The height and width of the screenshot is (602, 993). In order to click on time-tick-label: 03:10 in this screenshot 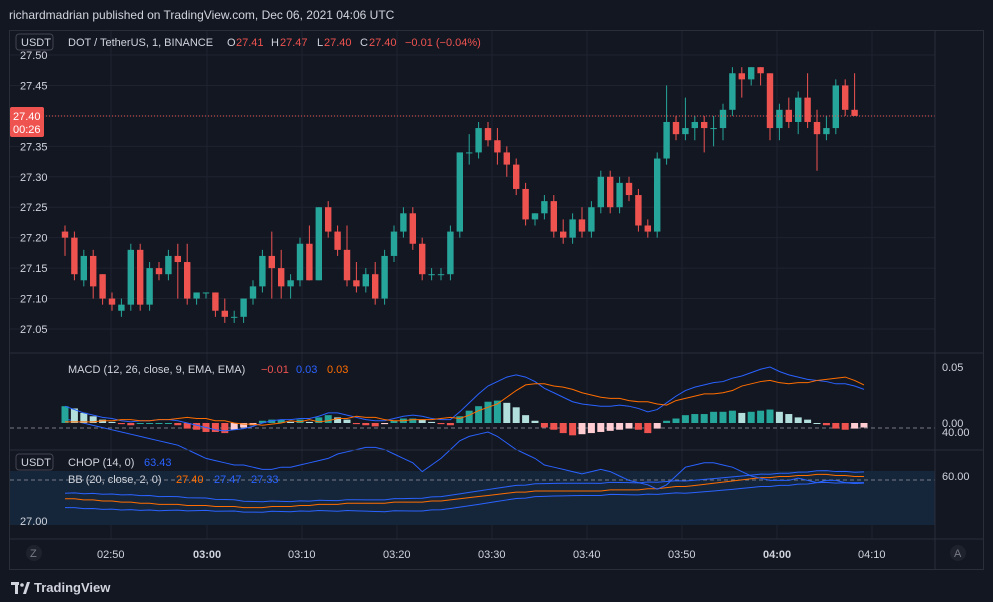, I will do `click(302, 555)`.